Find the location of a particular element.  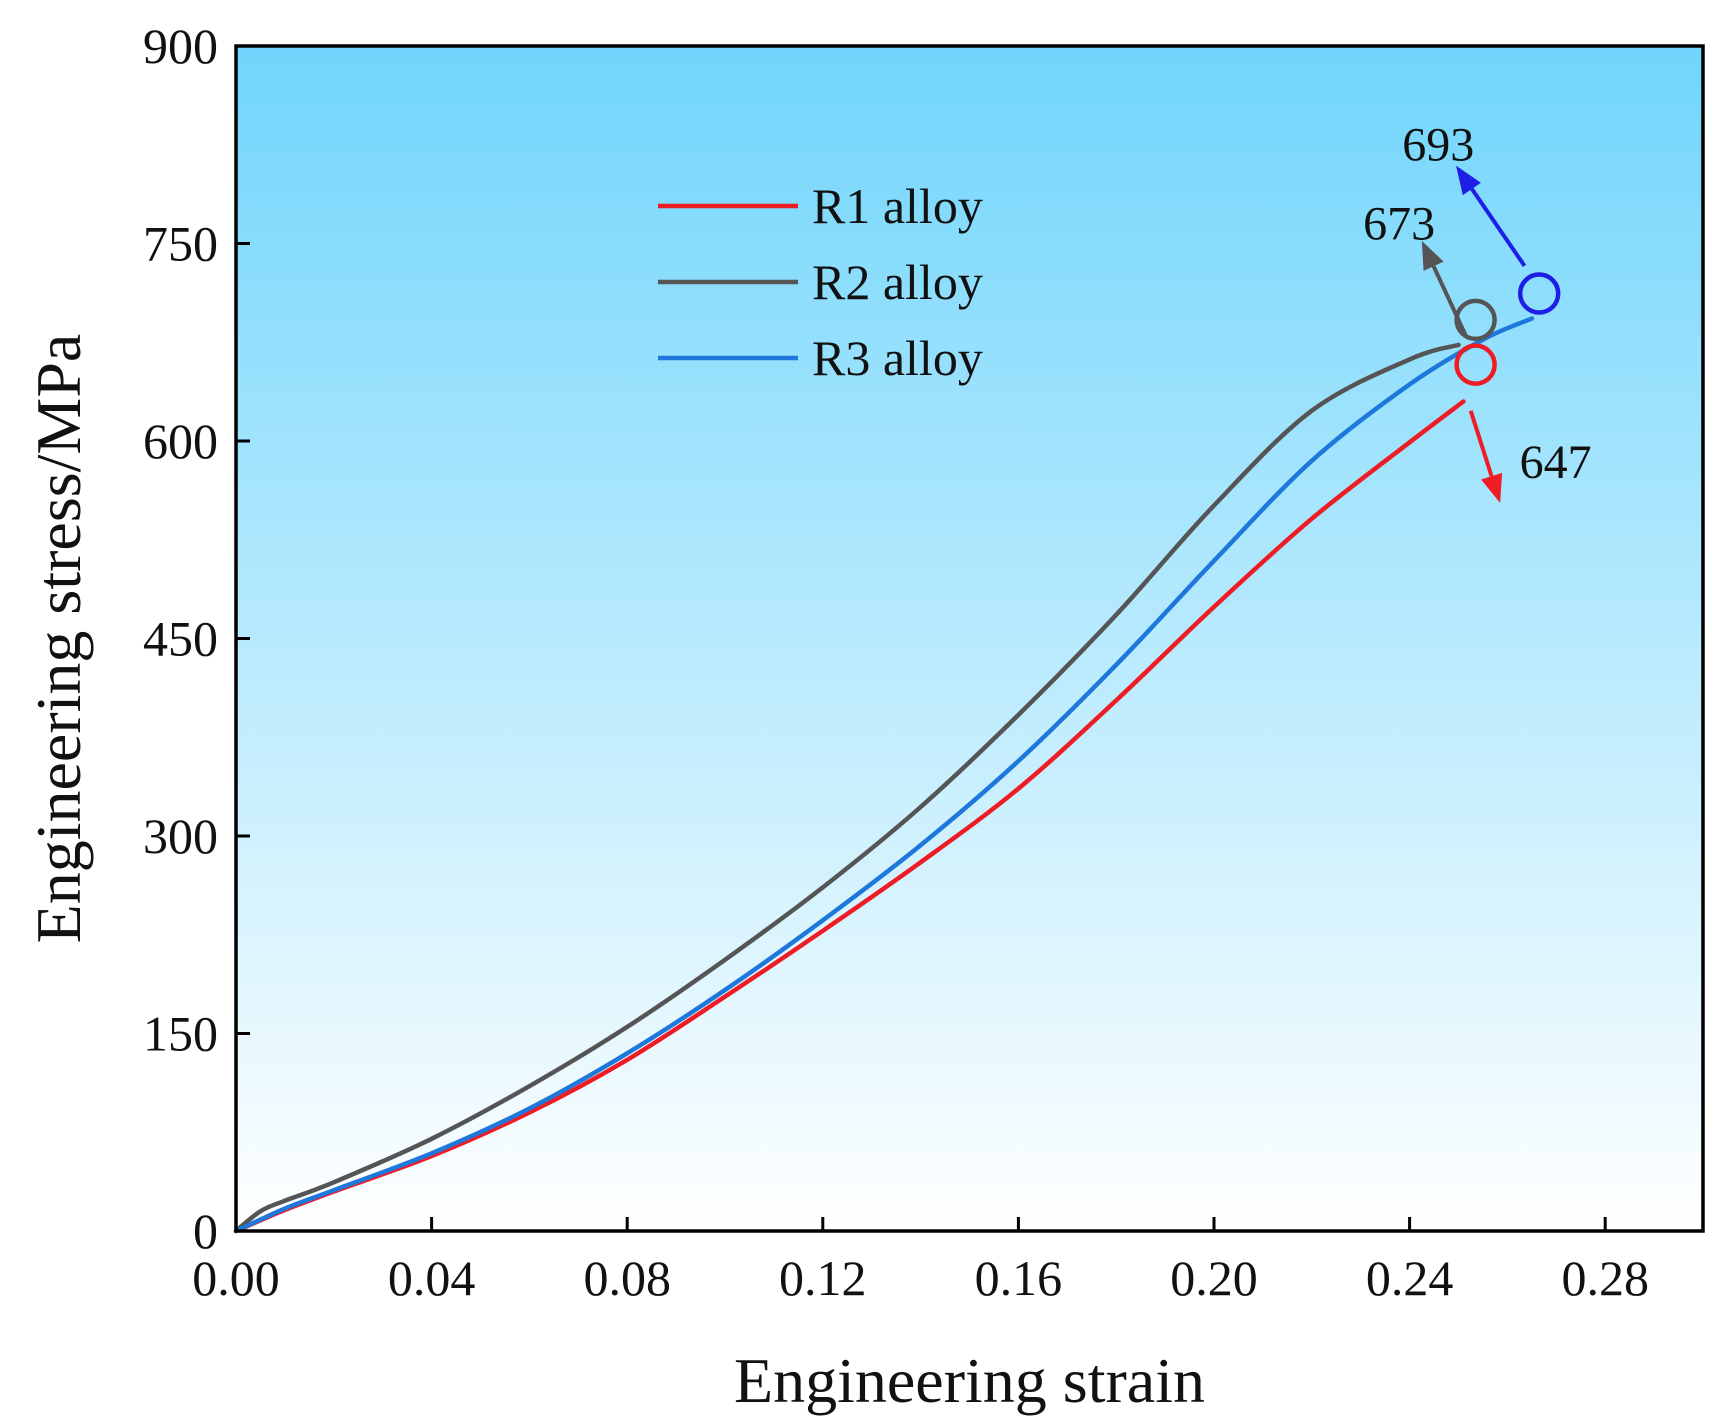

peak-annotations: 647 673 693 is located at coordinates (1477, 311).